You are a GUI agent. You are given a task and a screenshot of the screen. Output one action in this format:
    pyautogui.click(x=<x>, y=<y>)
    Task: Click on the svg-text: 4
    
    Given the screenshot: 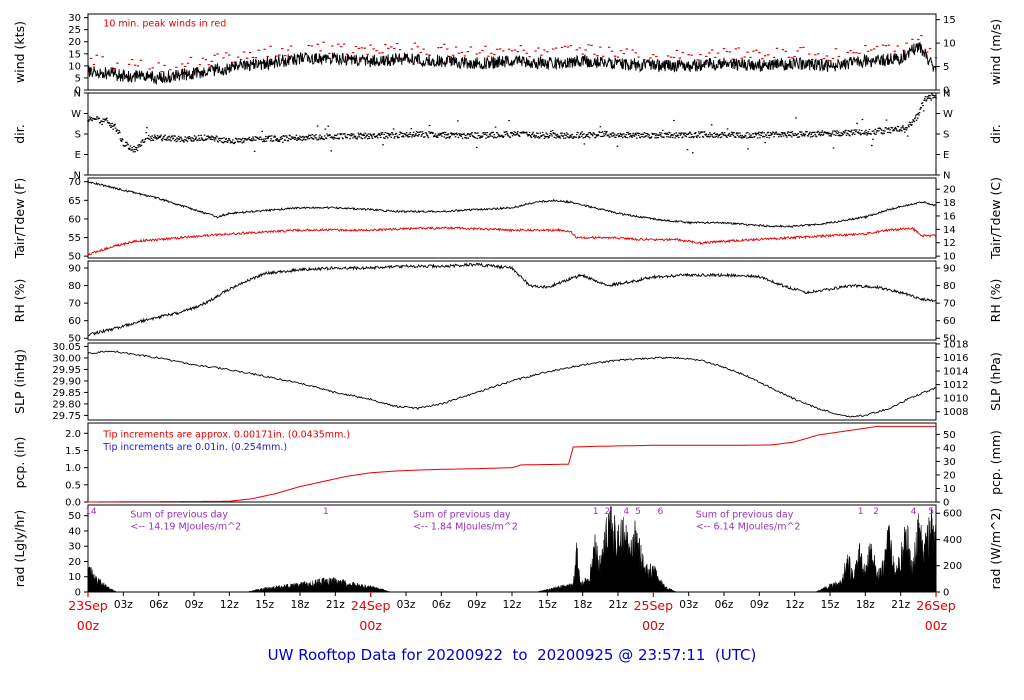 What is the action you would take?
    pyautogui.click(x=626, y=512)
    